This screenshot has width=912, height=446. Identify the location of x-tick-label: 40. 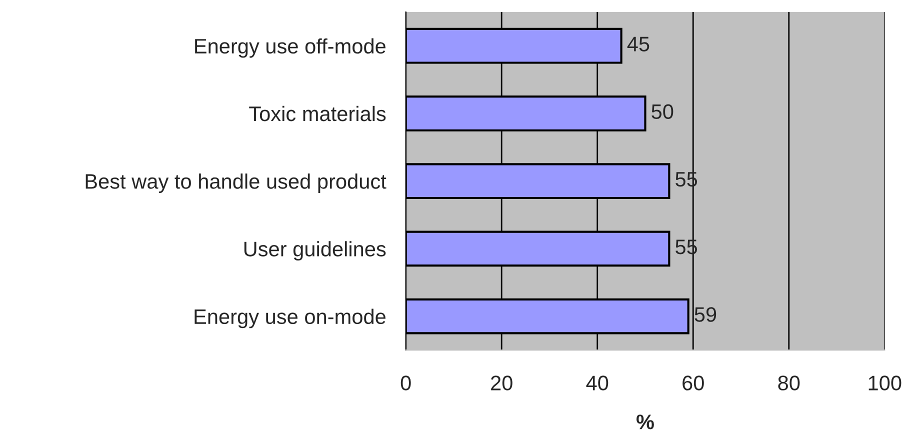
(597, 383).